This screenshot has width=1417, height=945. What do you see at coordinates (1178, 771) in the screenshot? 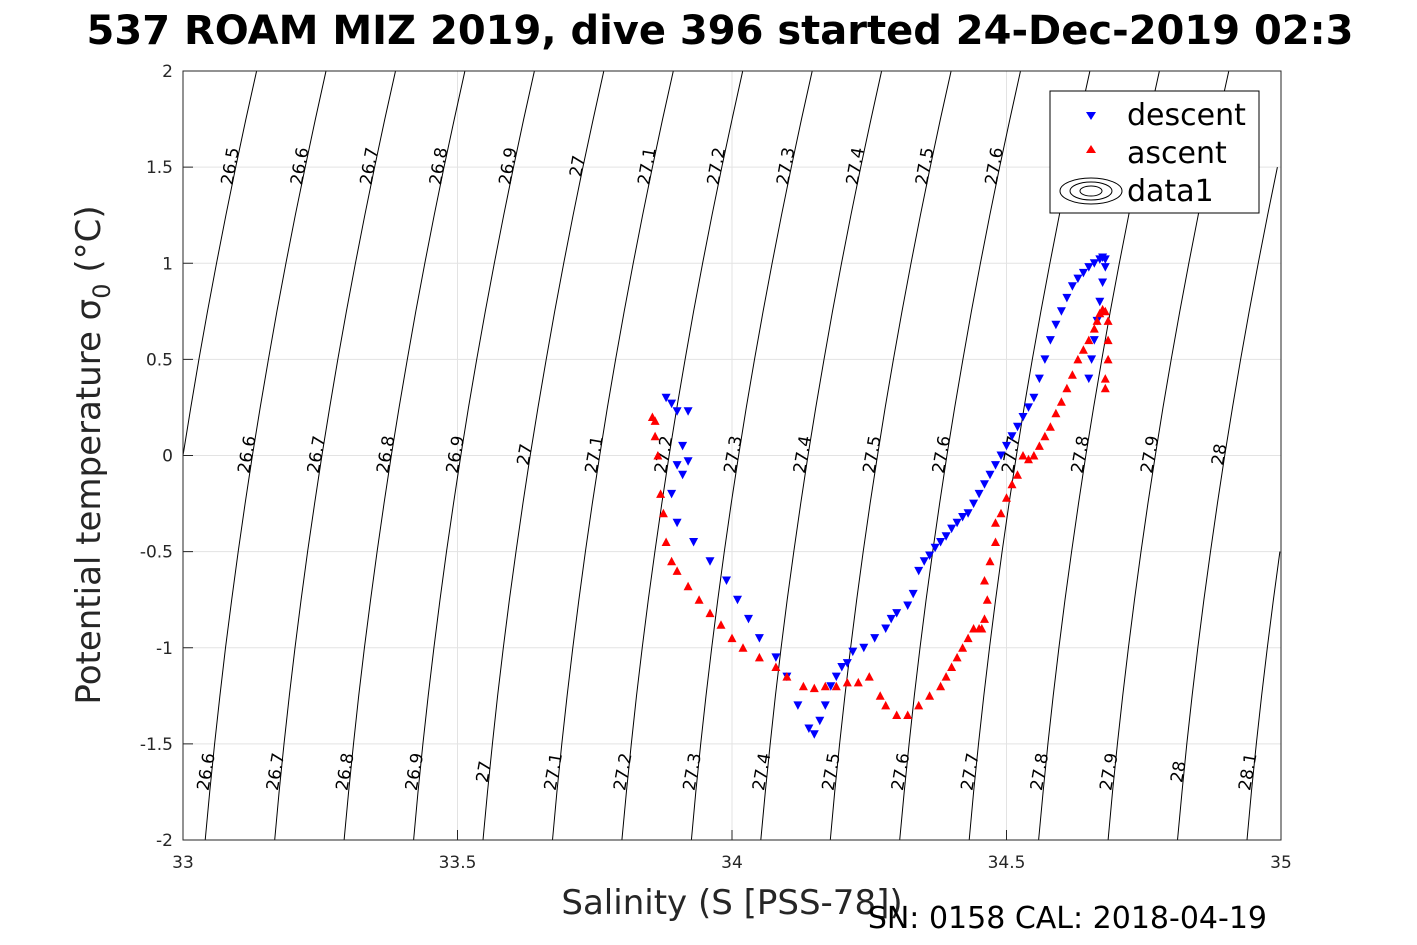
I see `isopycnal-label: 28` at bounding box center [1178, 771].